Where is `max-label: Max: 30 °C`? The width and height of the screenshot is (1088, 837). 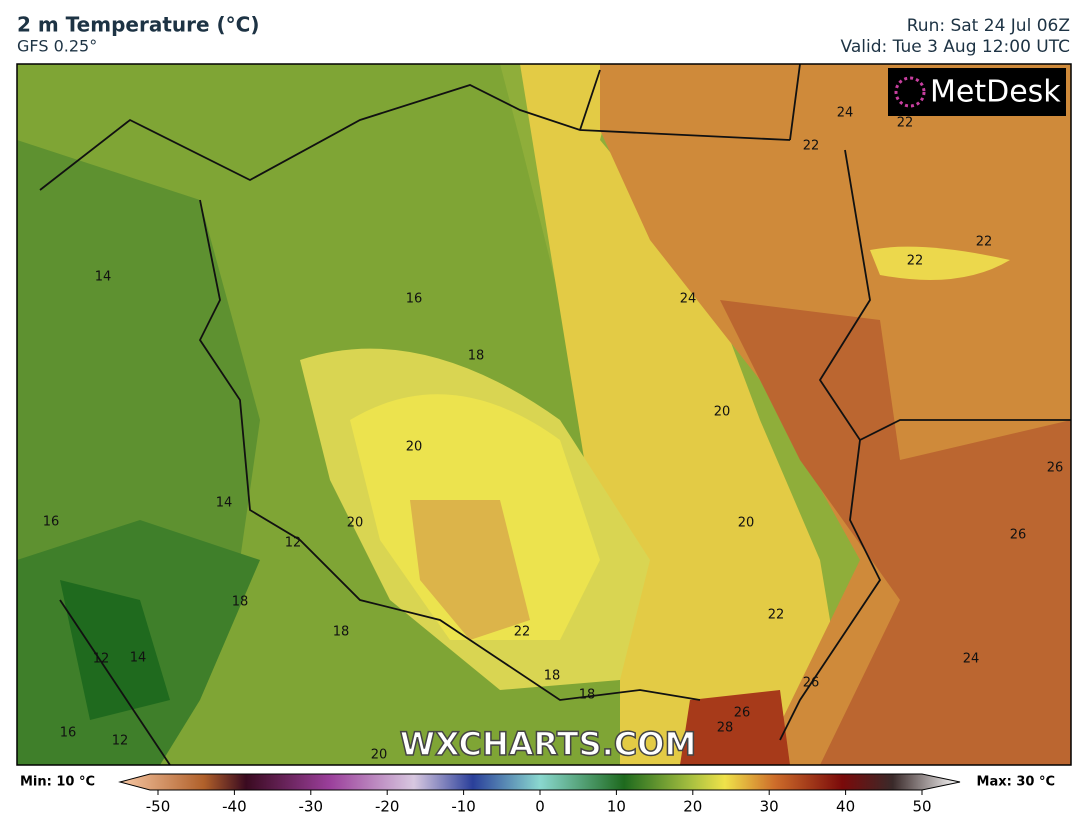
max-label: Max: 30 °C is located at coordinates (1016, 782).